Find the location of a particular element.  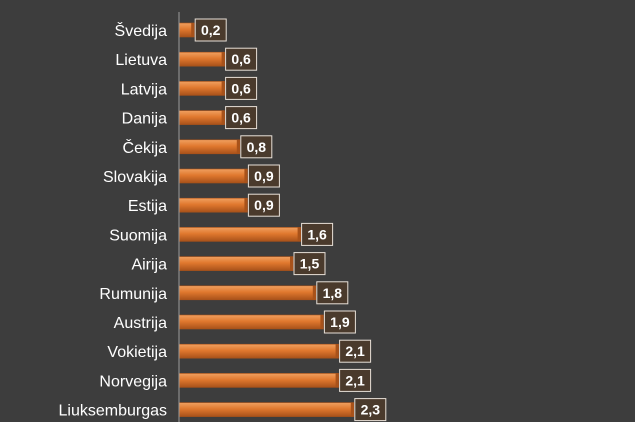

category-label: Rumunija is located at coordinates (133, 294).